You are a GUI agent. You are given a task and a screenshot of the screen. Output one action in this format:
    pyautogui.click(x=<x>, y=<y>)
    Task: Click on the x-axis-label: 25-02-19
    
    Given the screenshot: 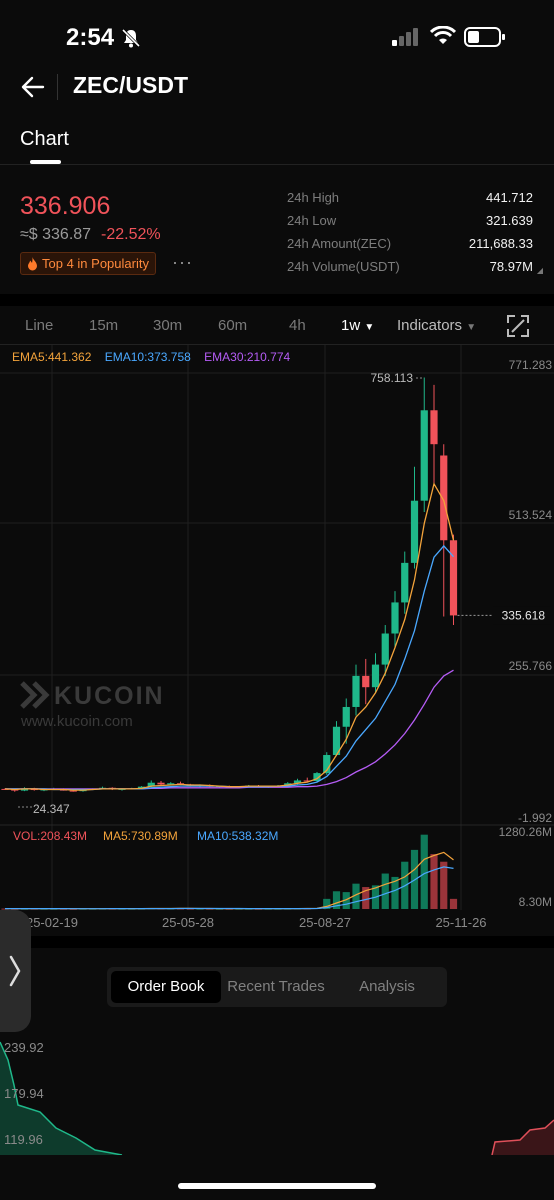 What is the action you would take?
    pyautogui.click(x=52, y=922)
    